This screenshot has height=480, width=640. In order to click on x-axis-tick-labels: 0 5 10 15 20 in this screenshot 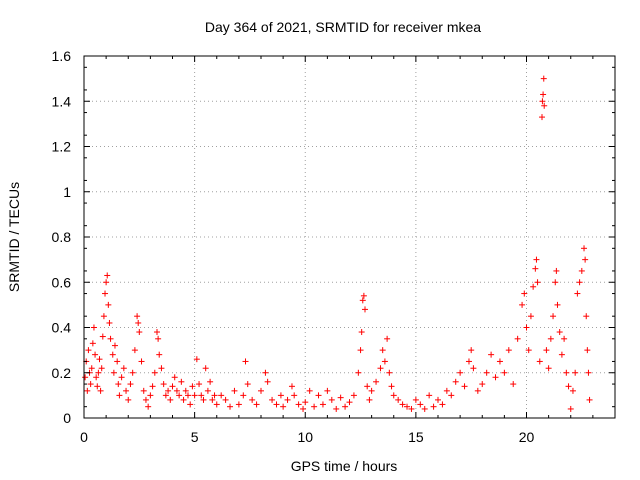, I will do `click(307, 437)`.